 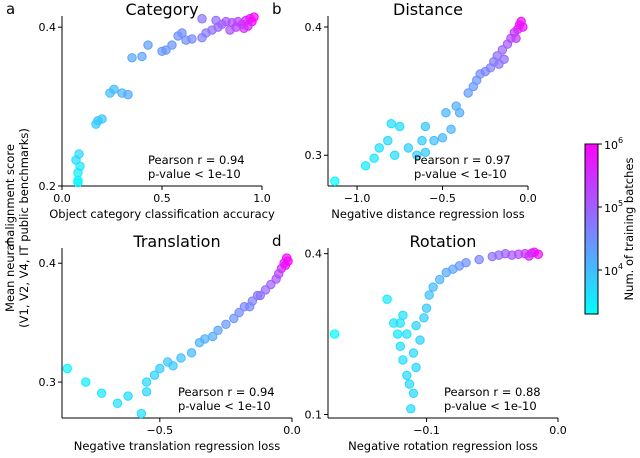 What do you see at coordinates (443, 241) in the screenshot?
I see `panel-title: Rotation` at bounding box center [443, 241].